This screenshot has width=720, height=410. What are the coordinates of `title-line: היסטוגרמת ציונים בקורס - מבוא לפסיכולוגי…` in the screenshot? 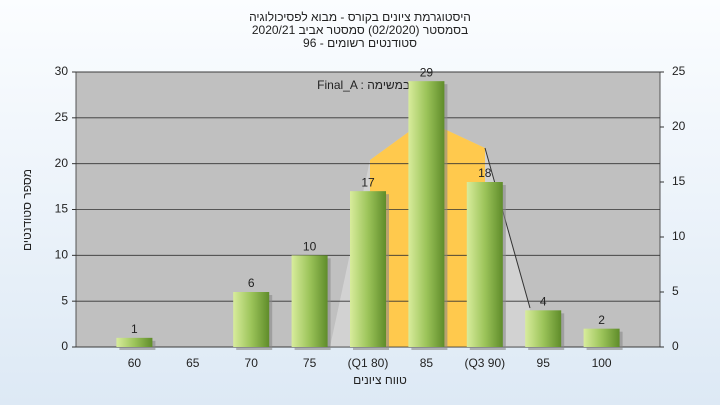 It's located at (360, 17).